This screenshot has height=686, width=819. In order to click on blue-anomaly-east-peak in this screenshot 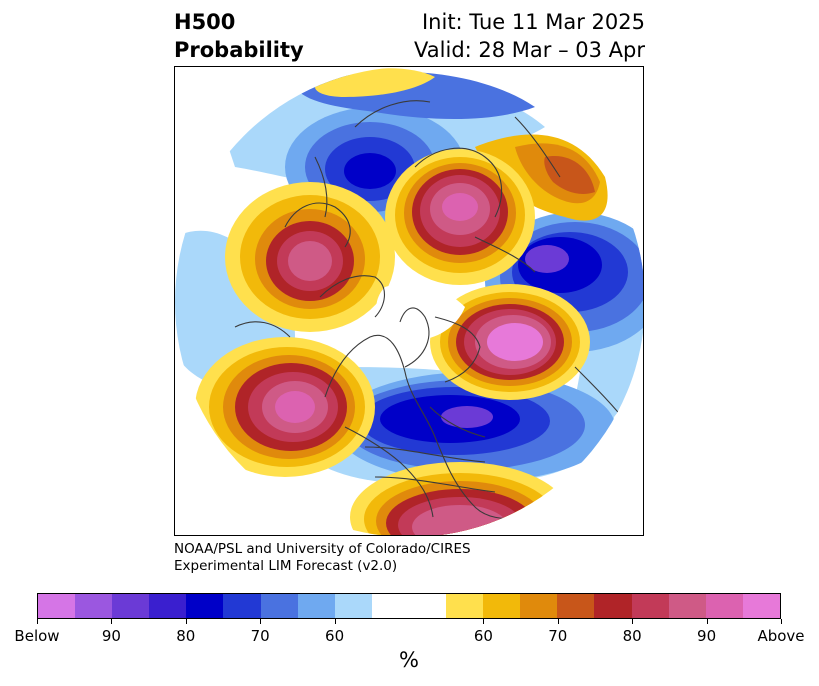, I will do `click(547, 259)`.